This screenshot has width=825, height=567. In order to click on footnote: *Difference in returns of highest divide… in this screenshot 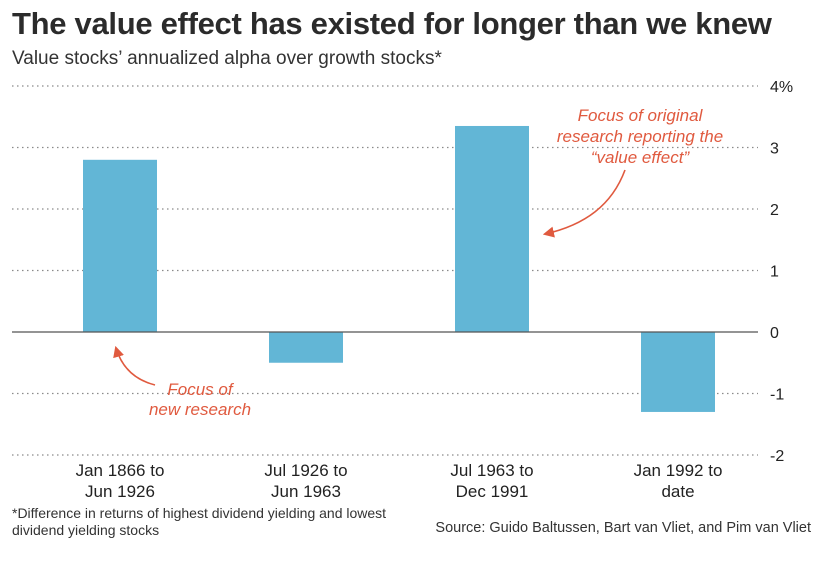, I will do `click(199, 521)`.